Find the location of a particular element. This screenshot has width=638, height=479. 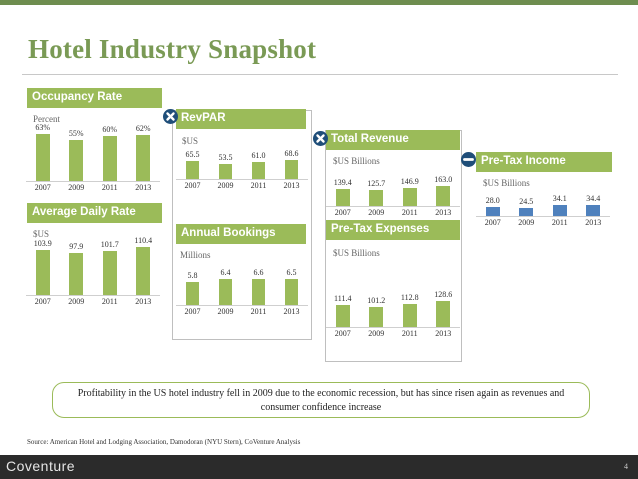

bookings-value-label: 5.8 is located at coordinates (192, 275).